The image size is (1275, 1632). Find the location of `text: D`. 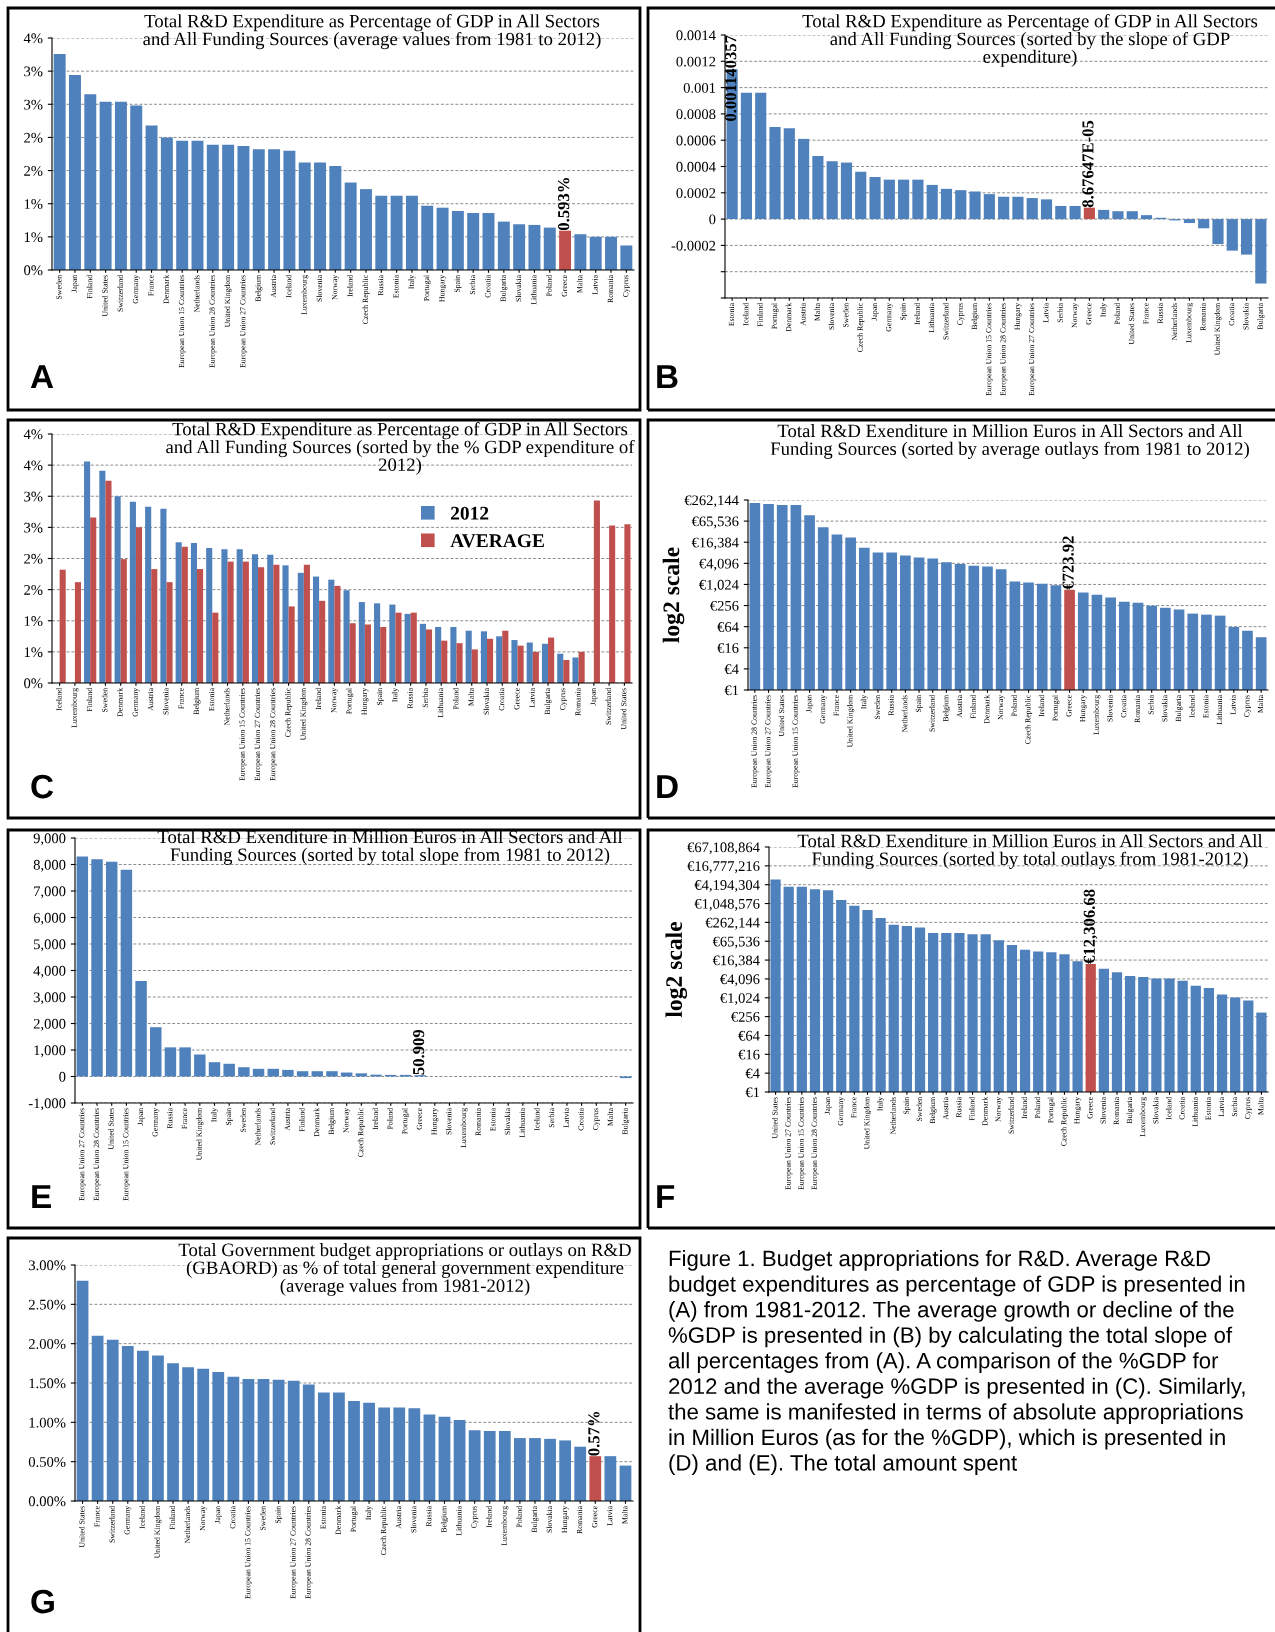

text: D is located at coordinates (667, 787).